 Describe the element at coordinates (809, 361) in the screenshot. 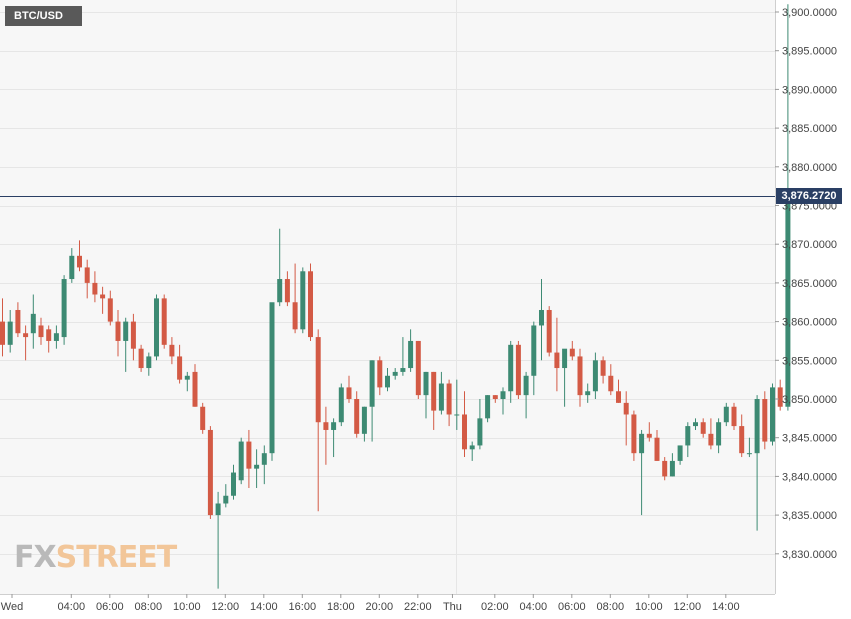

I see `y-tick-label: 3,855.0000` at that location.